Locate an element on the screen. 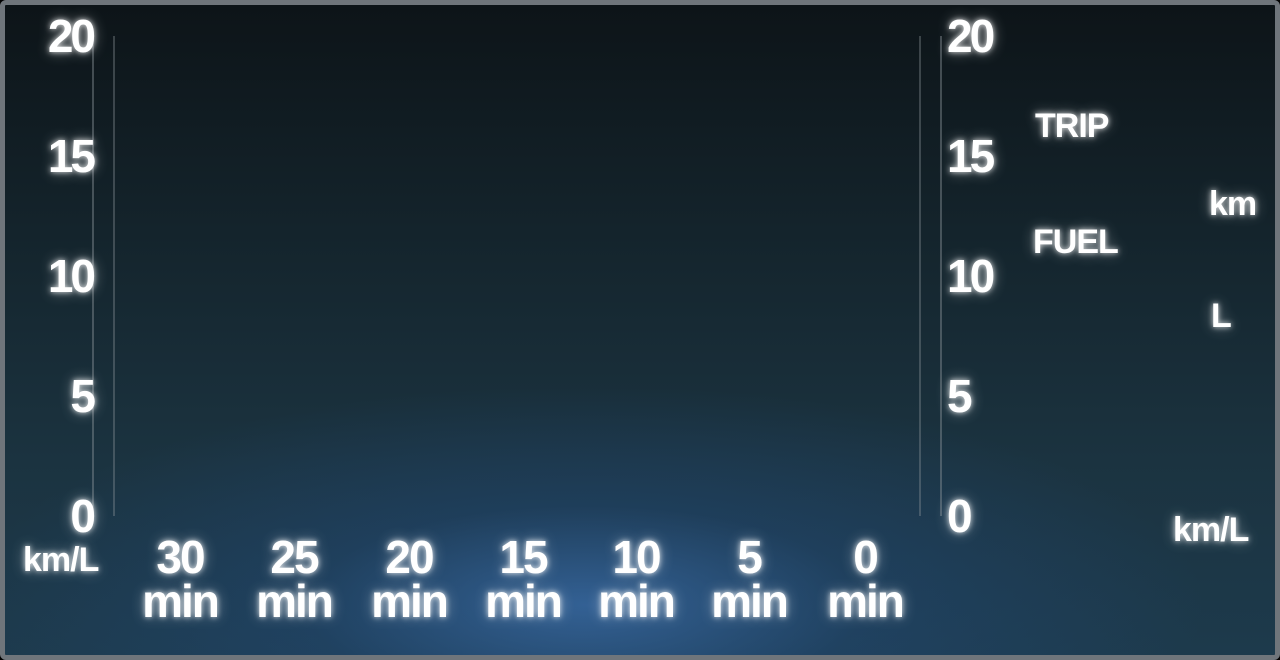 Image resolution: width=1280 pixels, height=660 pixels. right-axis-tick-10: 10 is located at coordinates (971, 276).